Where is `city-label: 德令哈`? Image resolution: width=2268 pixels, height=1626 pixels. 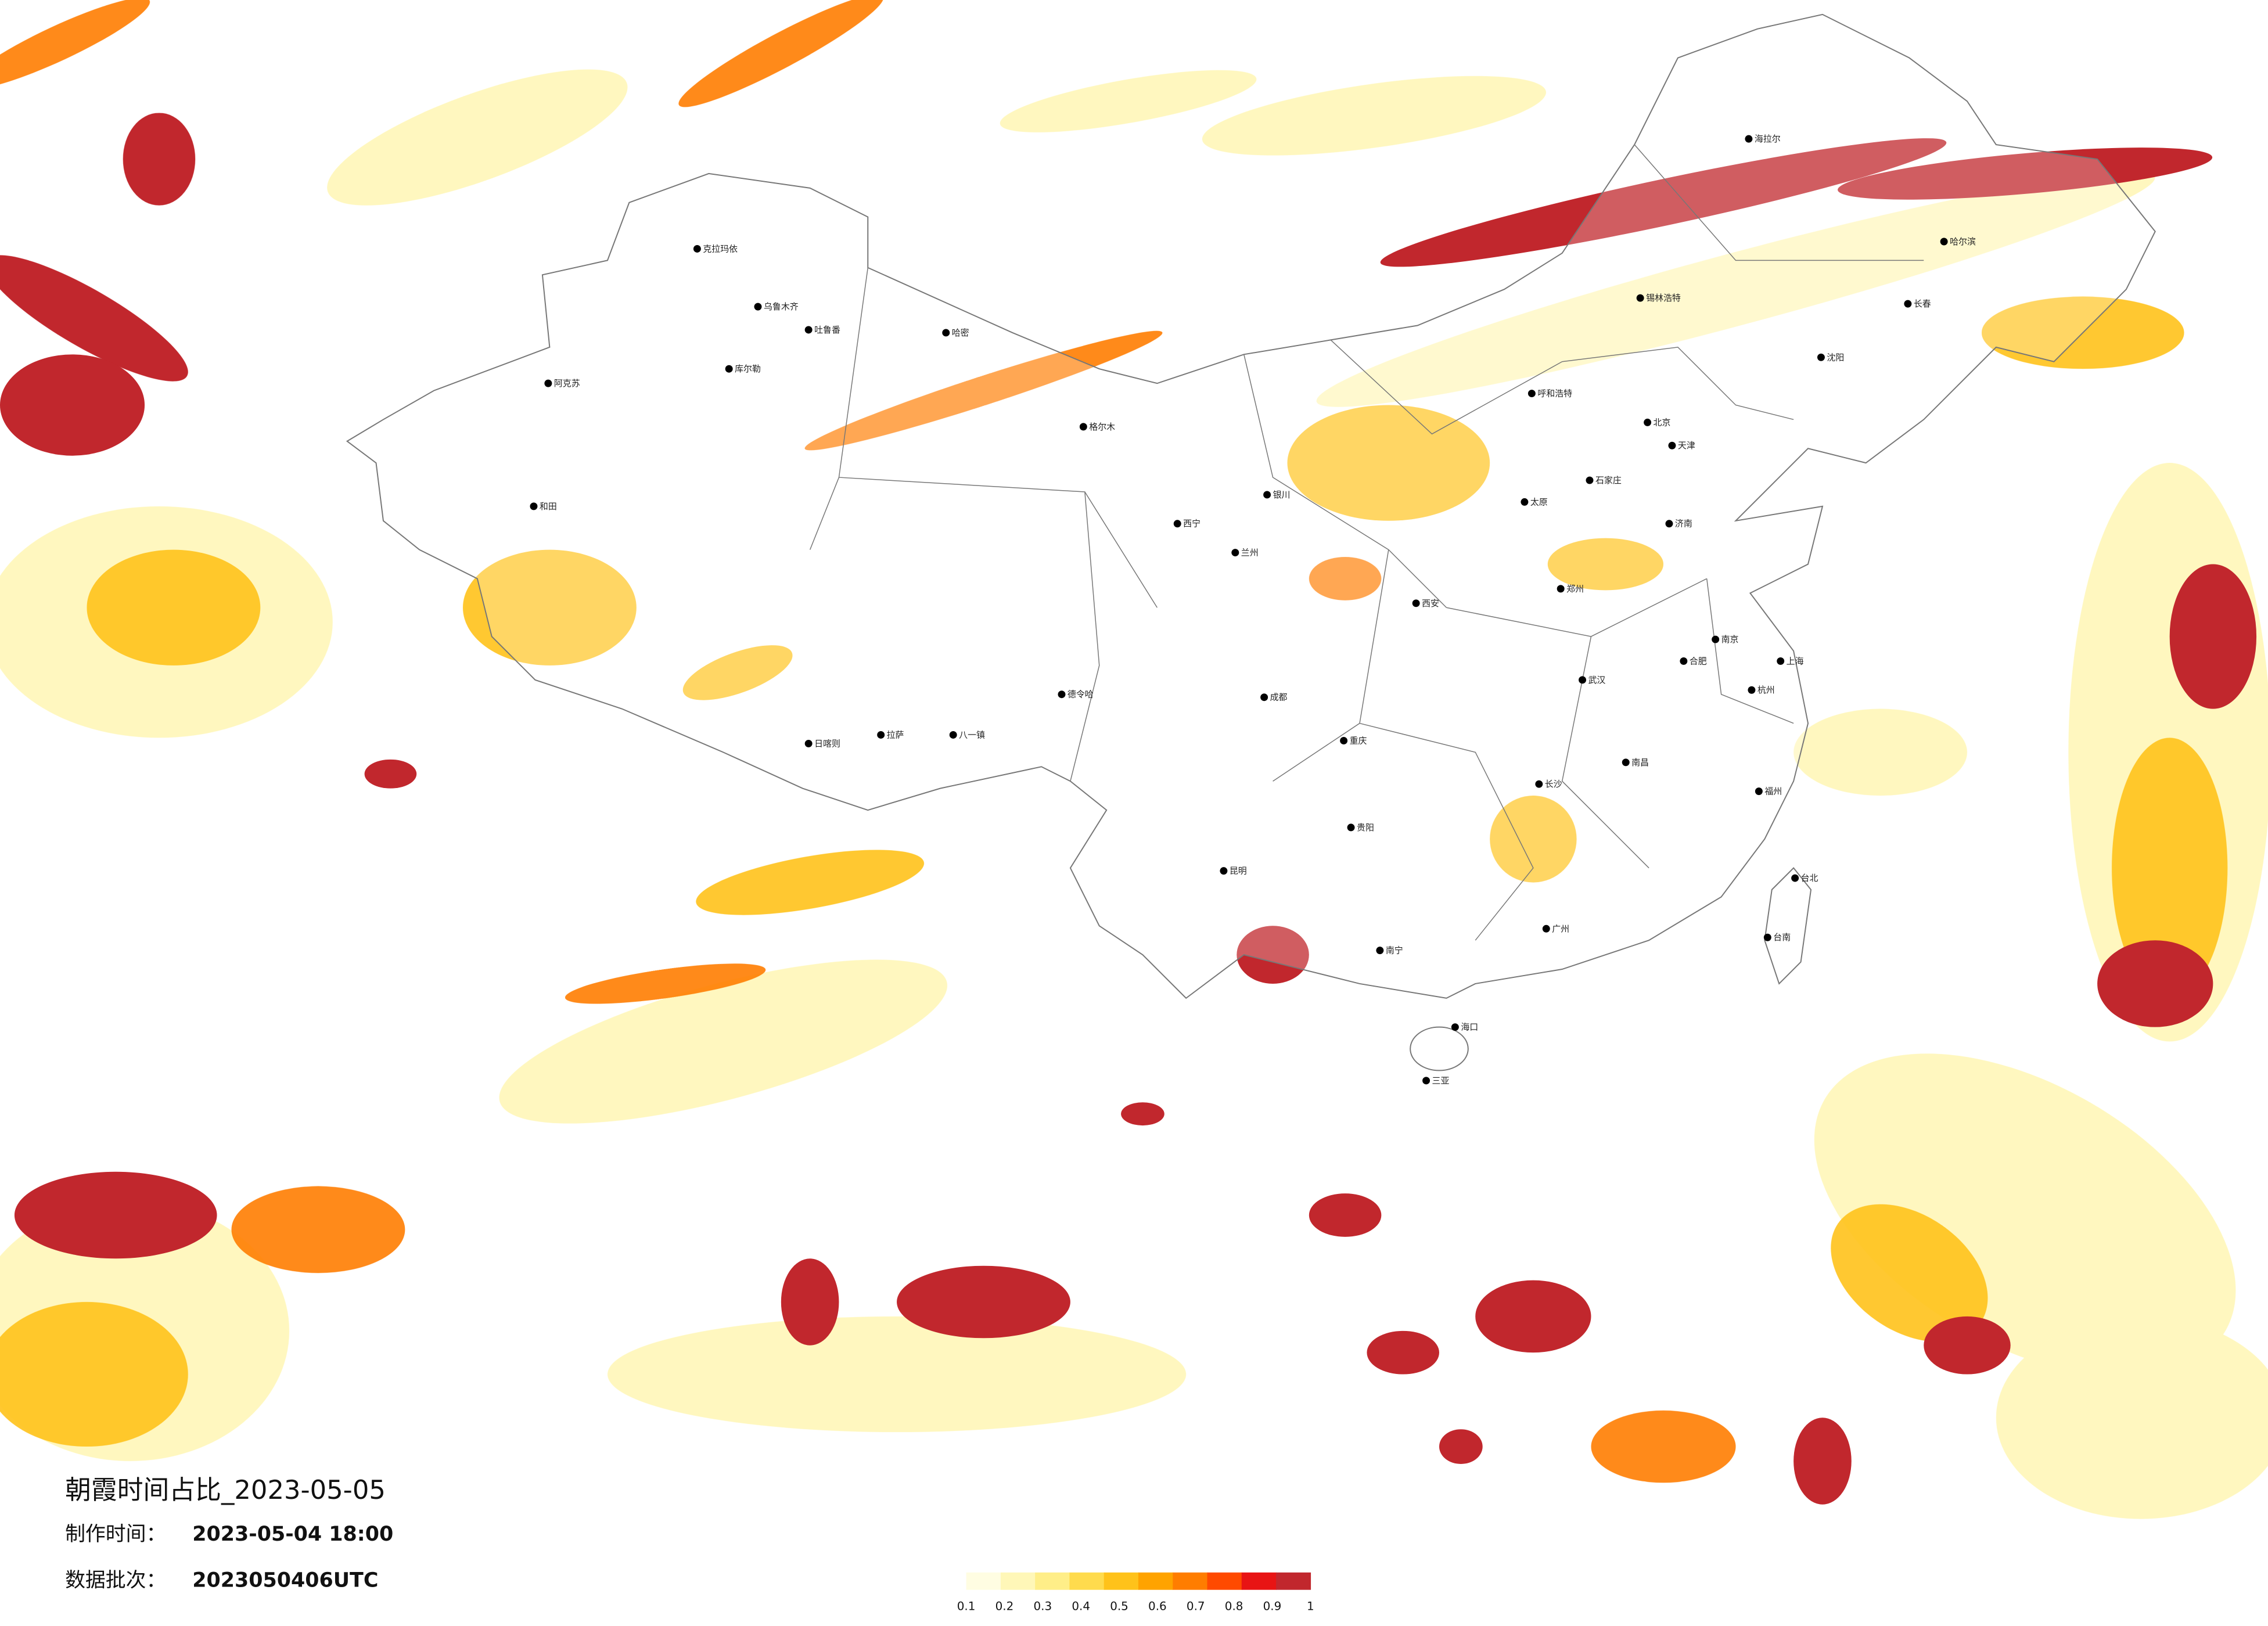
city-label: 德令哈 is located at coordinates (1080, 694).